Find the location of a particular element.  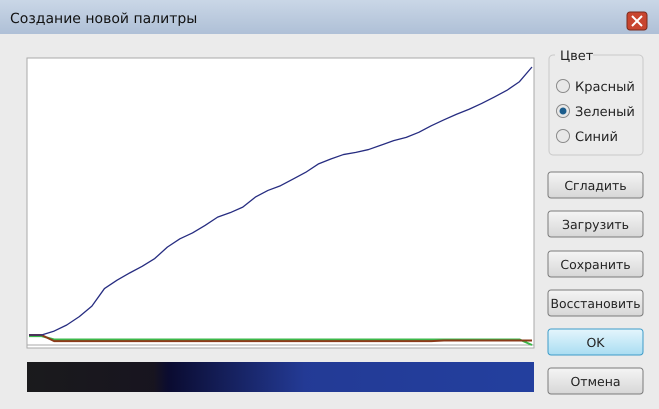

text: Сгладить is located at coordinates (595, 185).